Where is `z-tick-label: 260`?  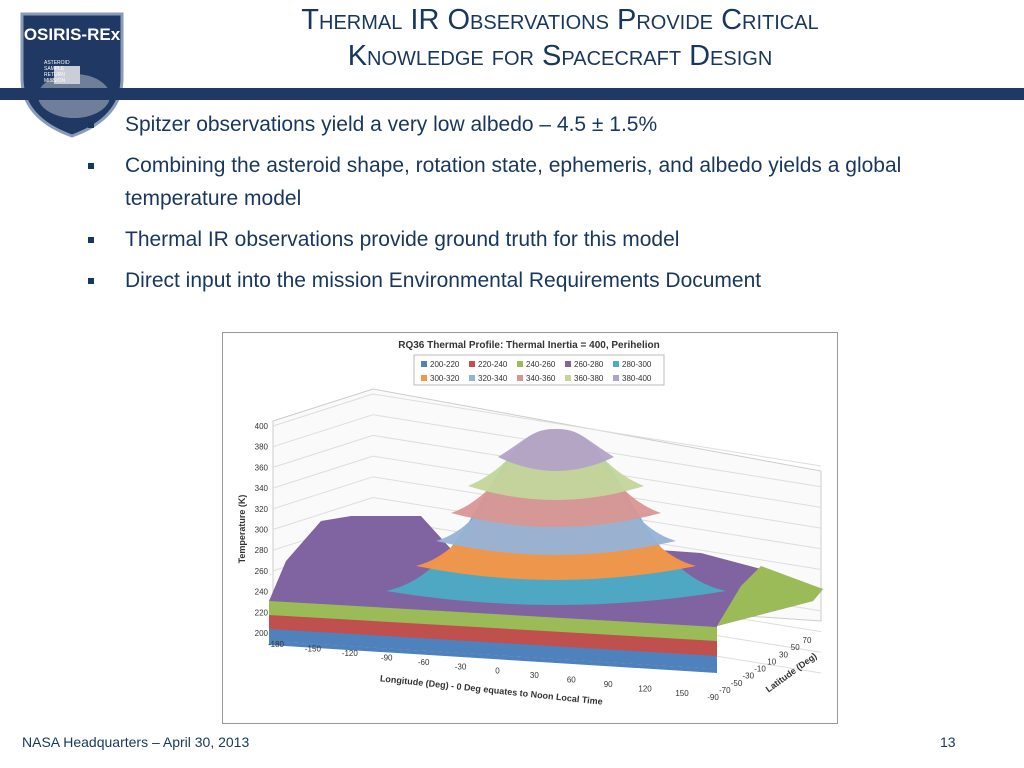
z-tick-label: 260 is located at coordinates (262, 571).